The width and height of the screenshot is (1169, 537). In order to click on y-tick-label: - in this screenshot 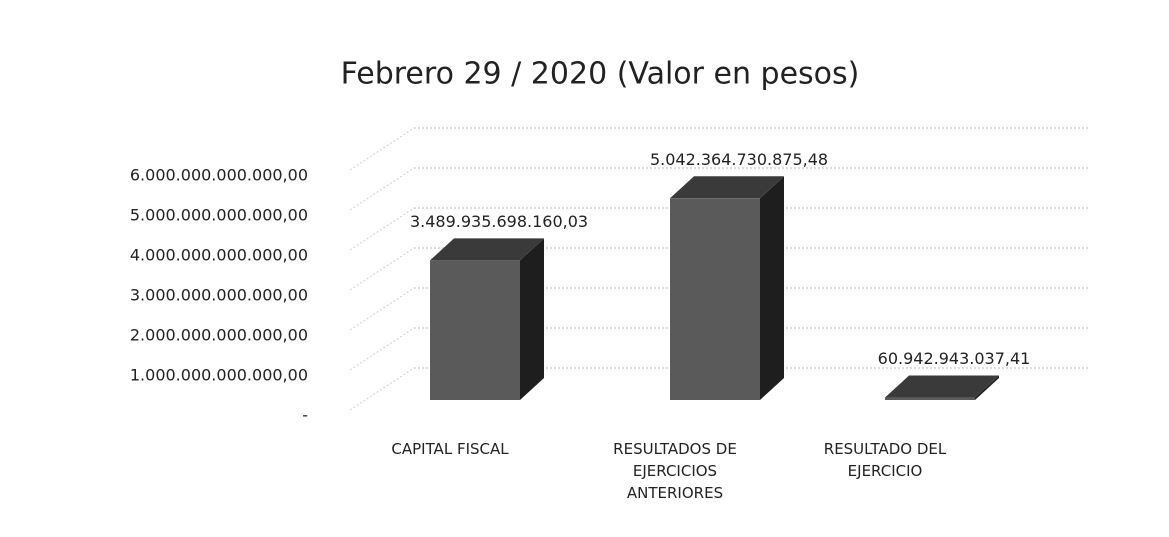, I will do `click(305, 415)`.